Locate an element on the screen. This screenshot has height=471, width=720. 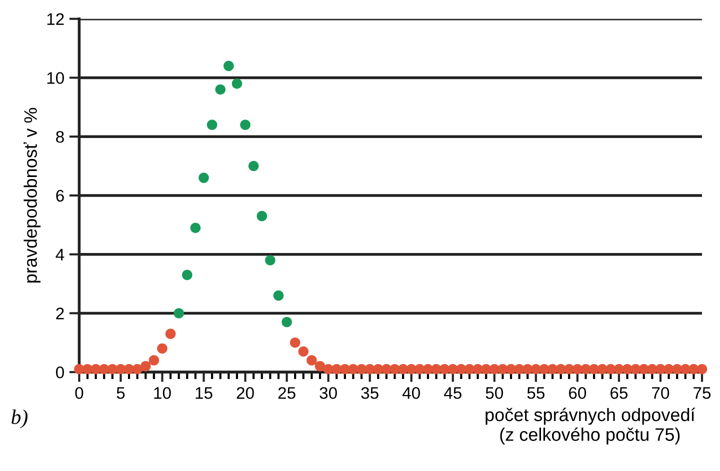
x-tick-label: 30 is located at coordinates (328, 393).